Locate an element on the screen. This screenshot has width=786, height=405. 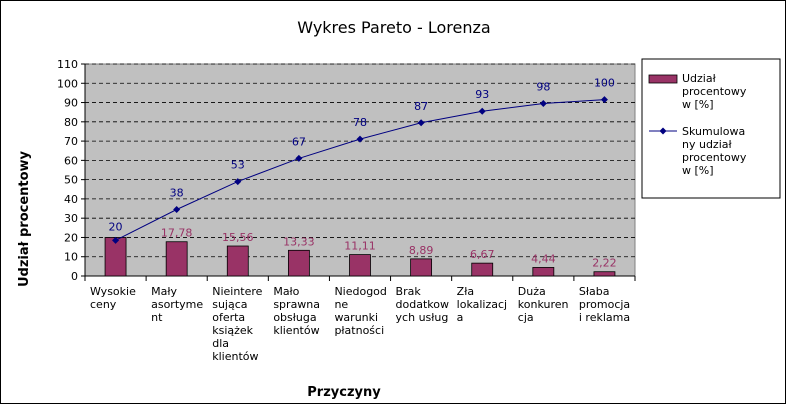
y-tick-label: 100 is located at coordinates (67, 83).